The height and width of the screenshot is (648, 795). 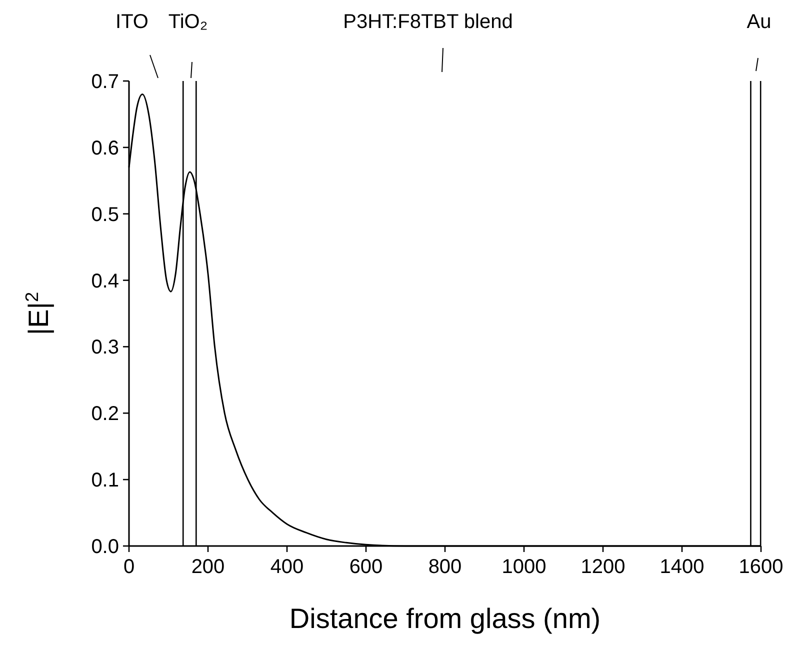 What do you see at coordinates (428, 22) in the screenshot?
I see `text: P3HT:F8TBT blend` at bounding box center [428, 22].